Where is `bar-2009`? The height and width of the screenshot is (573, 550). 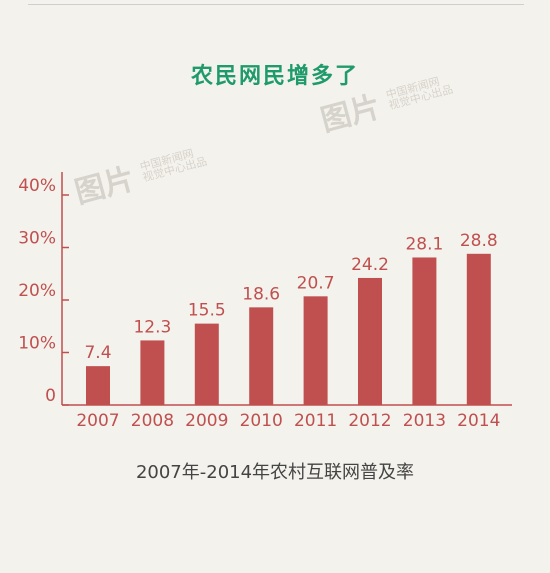
bar-2009 is located at coordinates (206, 364).